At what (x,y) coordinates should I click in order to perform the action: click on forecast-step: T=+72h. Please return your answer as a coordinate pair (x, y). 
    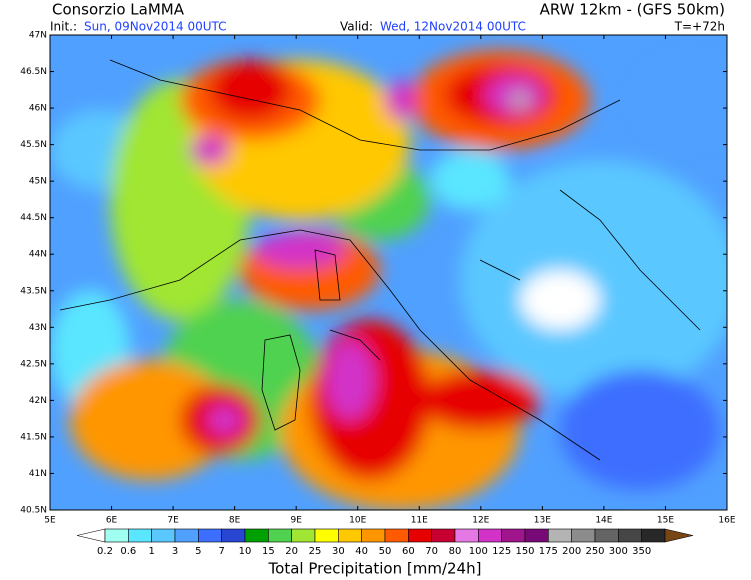
    Looking at the image, I should click on (699, 27).